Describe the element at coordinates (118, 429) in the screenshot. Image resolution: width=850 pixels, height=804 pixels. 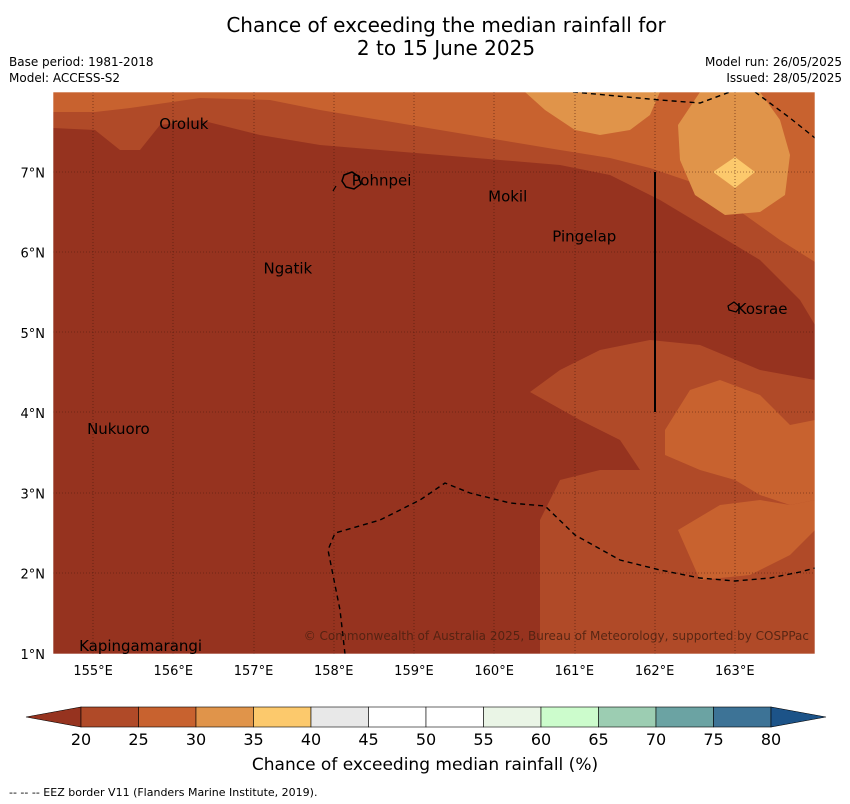
I see `place-label: Nukuoro` at that location.